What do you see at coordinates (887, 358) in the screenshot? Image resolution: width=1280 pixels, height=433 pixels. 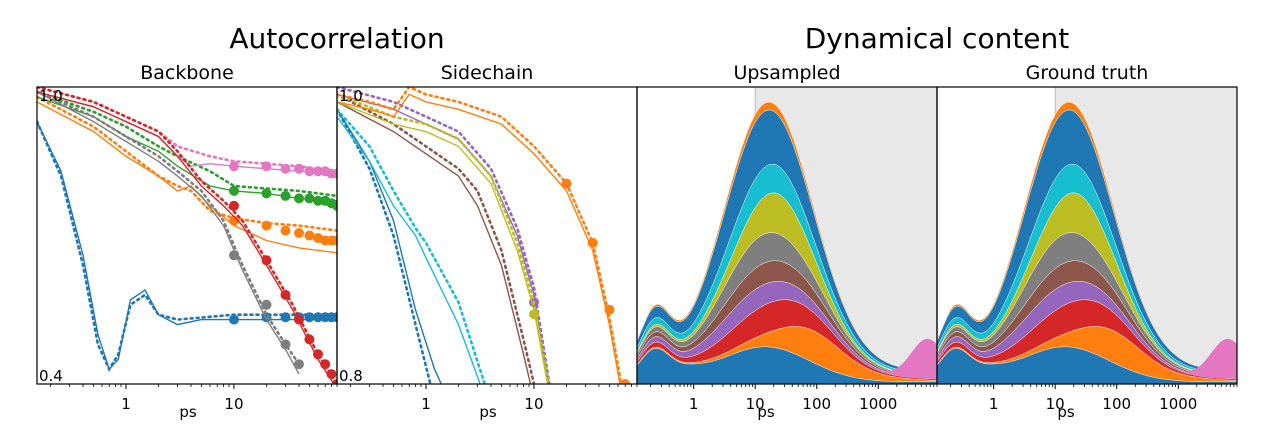 I see `upsampled-area-pink` at bounding box center [887, 358].